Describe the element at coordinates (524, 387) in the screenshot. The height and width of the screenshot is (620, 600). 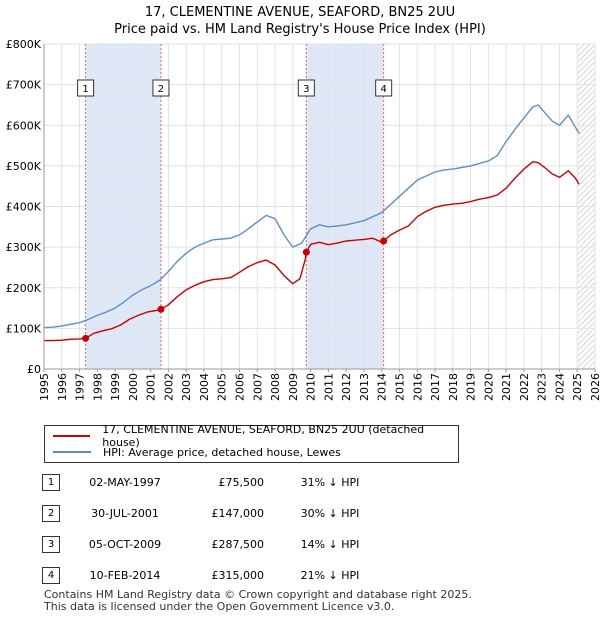
I see `x-tick-label: 2022` at that location.